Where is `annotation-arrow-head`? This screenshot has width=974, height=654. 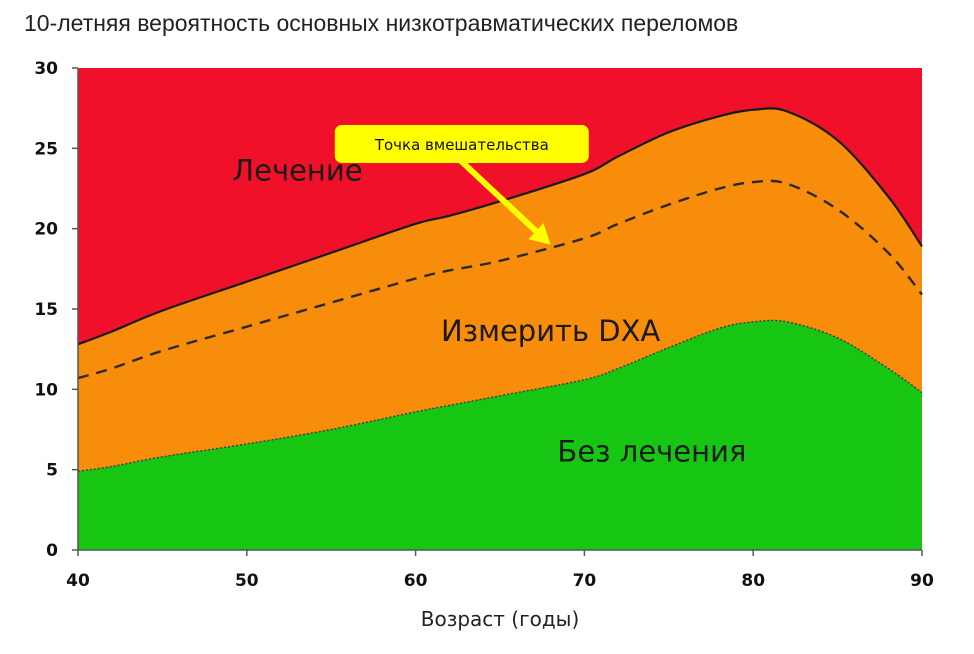 annotation-arrow-head is located at coordinates (539, 234).